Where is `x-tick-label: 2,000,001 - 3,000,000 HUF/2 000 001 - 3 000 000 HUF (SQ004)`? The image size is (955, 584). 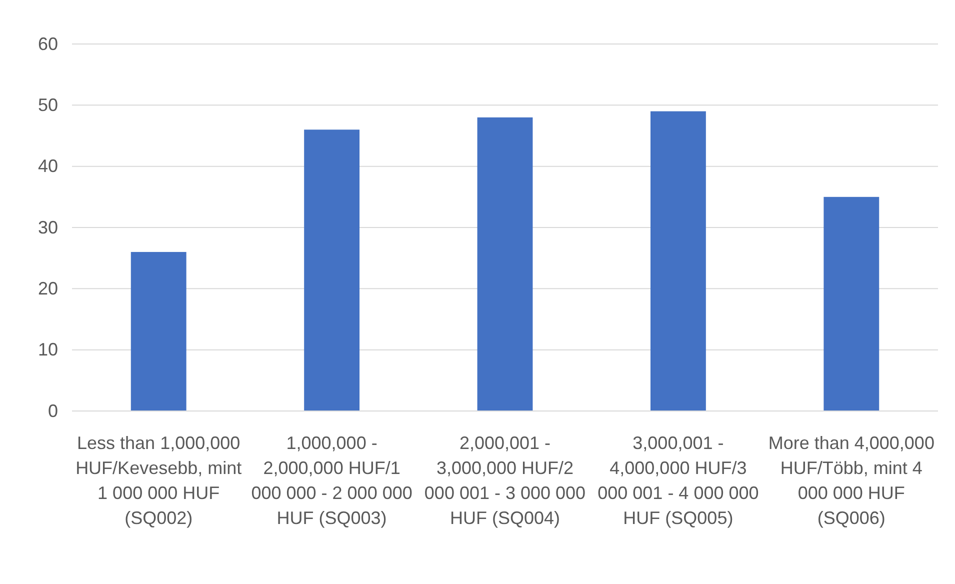
x-tick-label: 2,000,001 - 3,000,000 HUF/2 000 001 - 3 000 000 HUF (SQ004) is located at coordinates (505, 480).